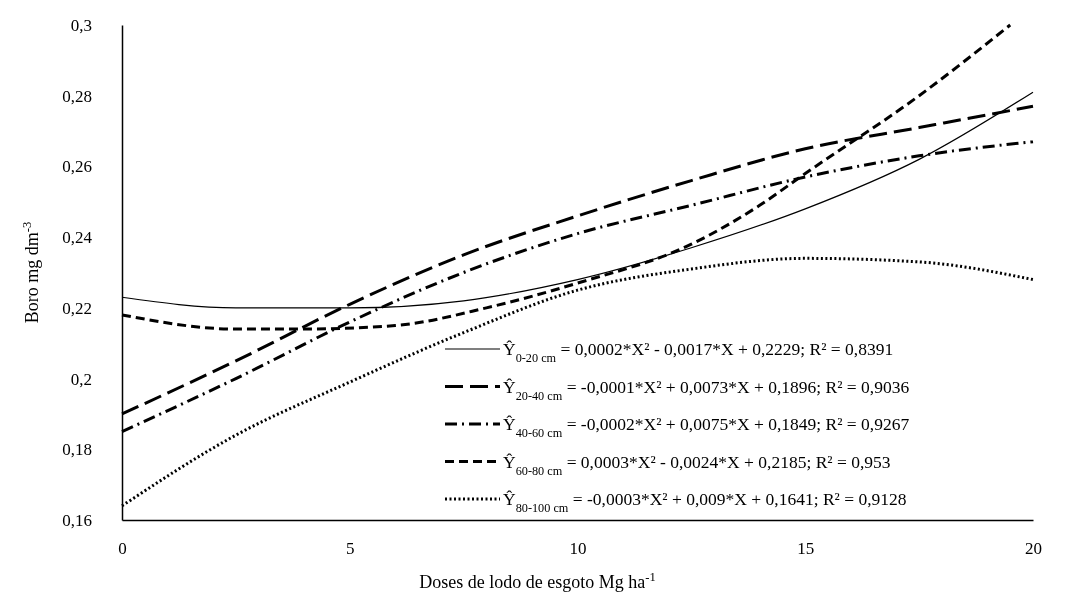  What do you see at coordinates (706, 427) in the screenshot?
I see `legend-label: Ŷ$_{40-60 cm}$ = -0,0002*X² + 0,0075*X + 0,1849; R² = 0,9267` at bounding box center [706, 427].